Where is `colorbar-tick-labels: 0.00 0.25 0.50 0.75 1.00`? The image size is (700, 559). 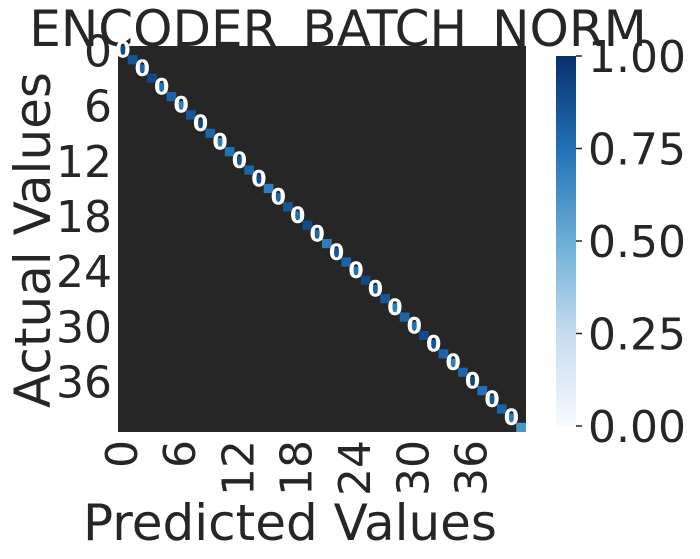 colorbar-tick-labels: 0.00 0.25 0.50 0.75 1.00 is located at coordinates (631, 242).